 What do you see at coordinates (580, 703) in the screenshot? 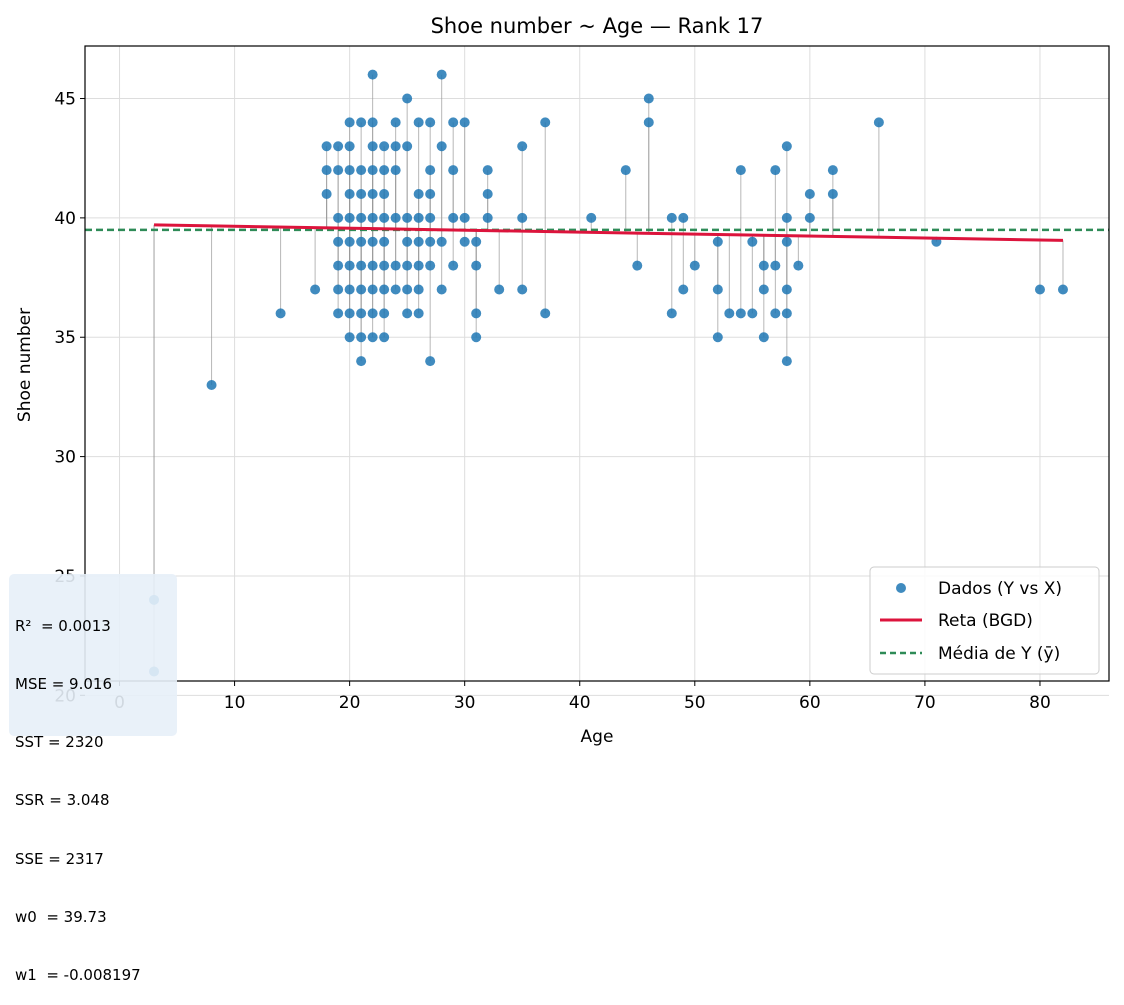
I see `x-tick-label: 40` at bounding box center [580, 703].